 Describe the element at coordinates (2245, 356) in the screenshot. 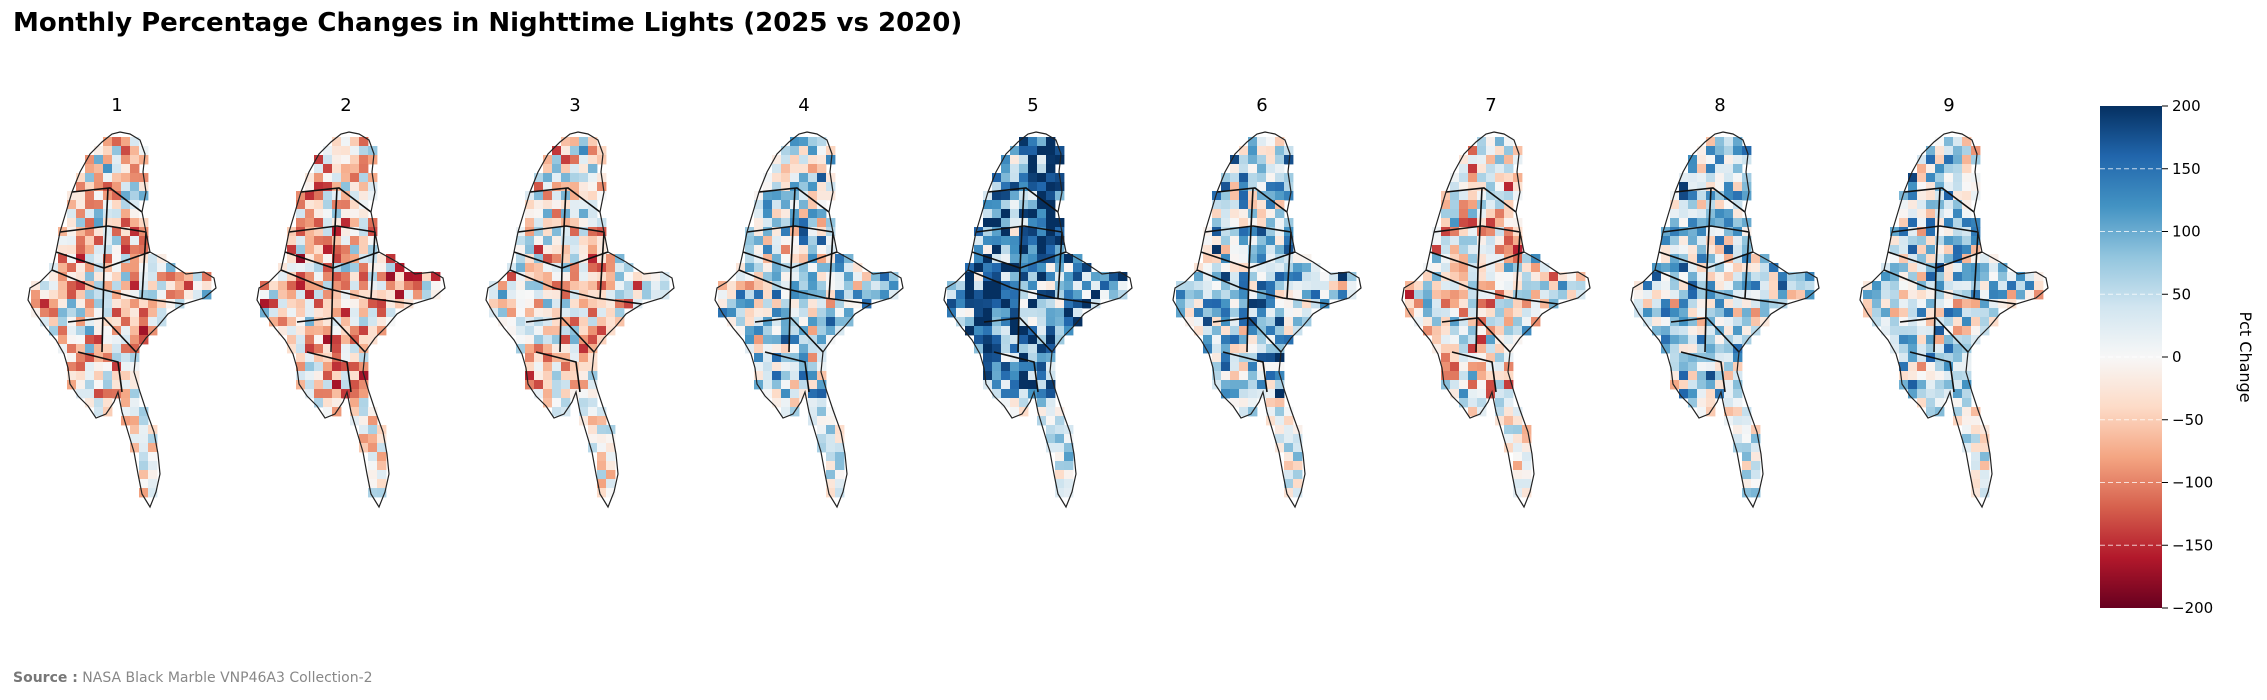

I see `colorbar-label: Pct Change` at that location.